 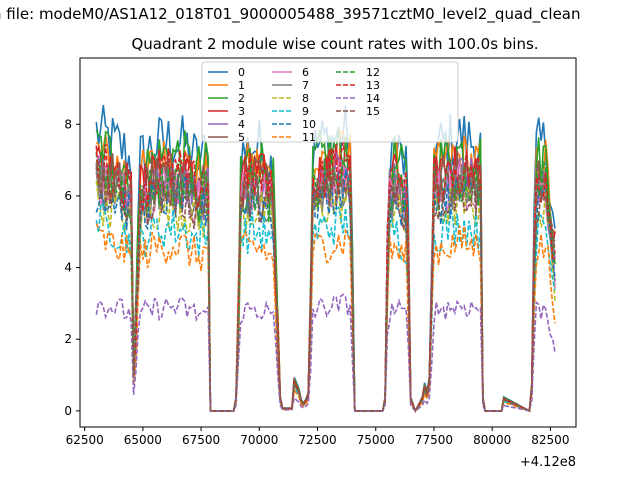 What do you see at coordinates (68, 196) in the screenshot?
I see `y-tick-label: 6` at bounding box center [68, 196].